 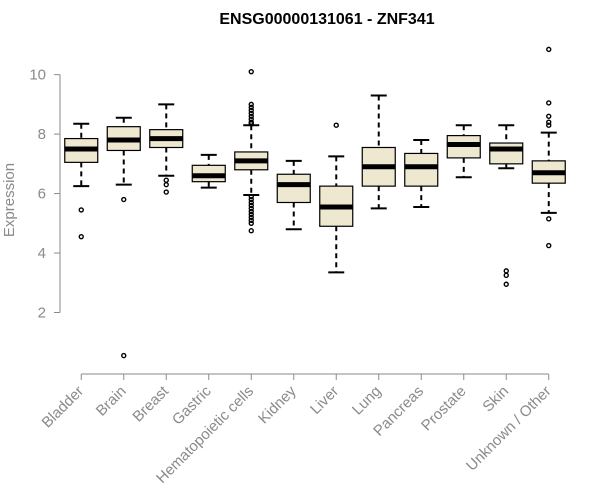 I want to click on x-tick-label: Liver, so click(x=324, y=400).